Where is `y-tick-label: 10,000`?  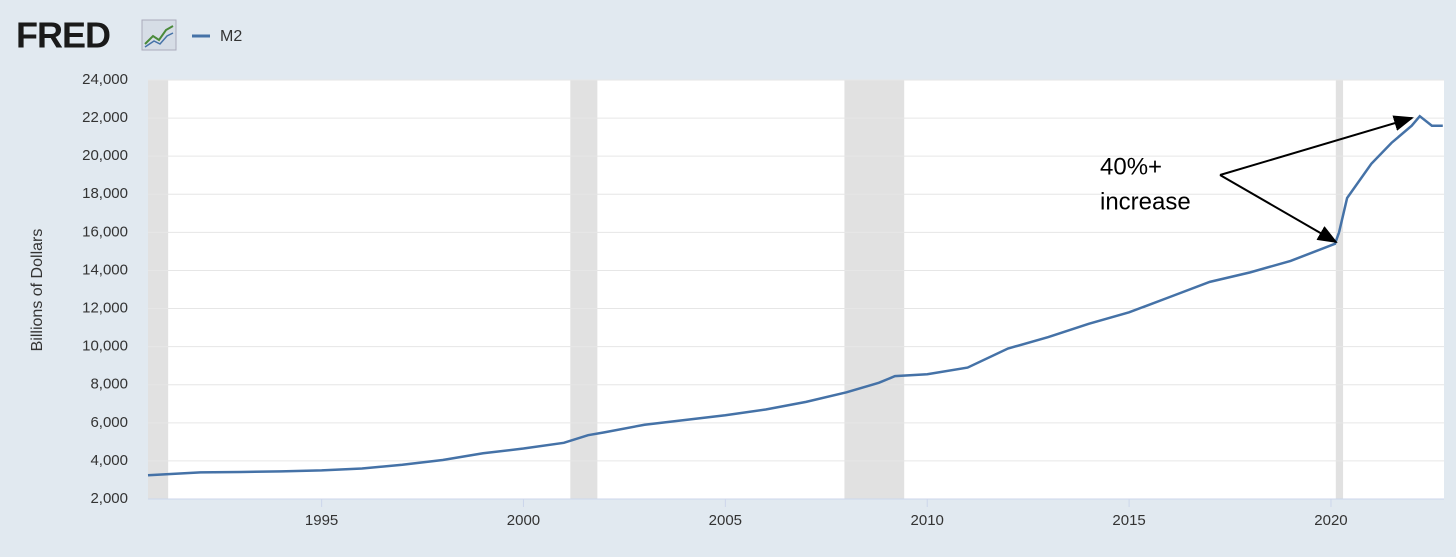 y-tick-label: 10,000 is located at coordinates (105, 346).